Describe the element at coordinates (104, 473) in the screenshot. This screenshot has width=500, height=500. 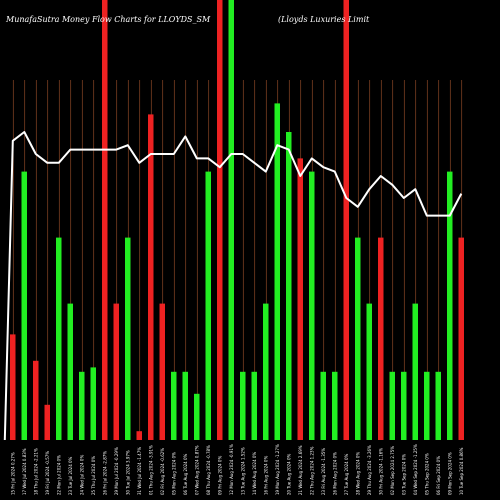
I see `tick-label: 26 Fri Jul 2024 -2.87%` at that location.